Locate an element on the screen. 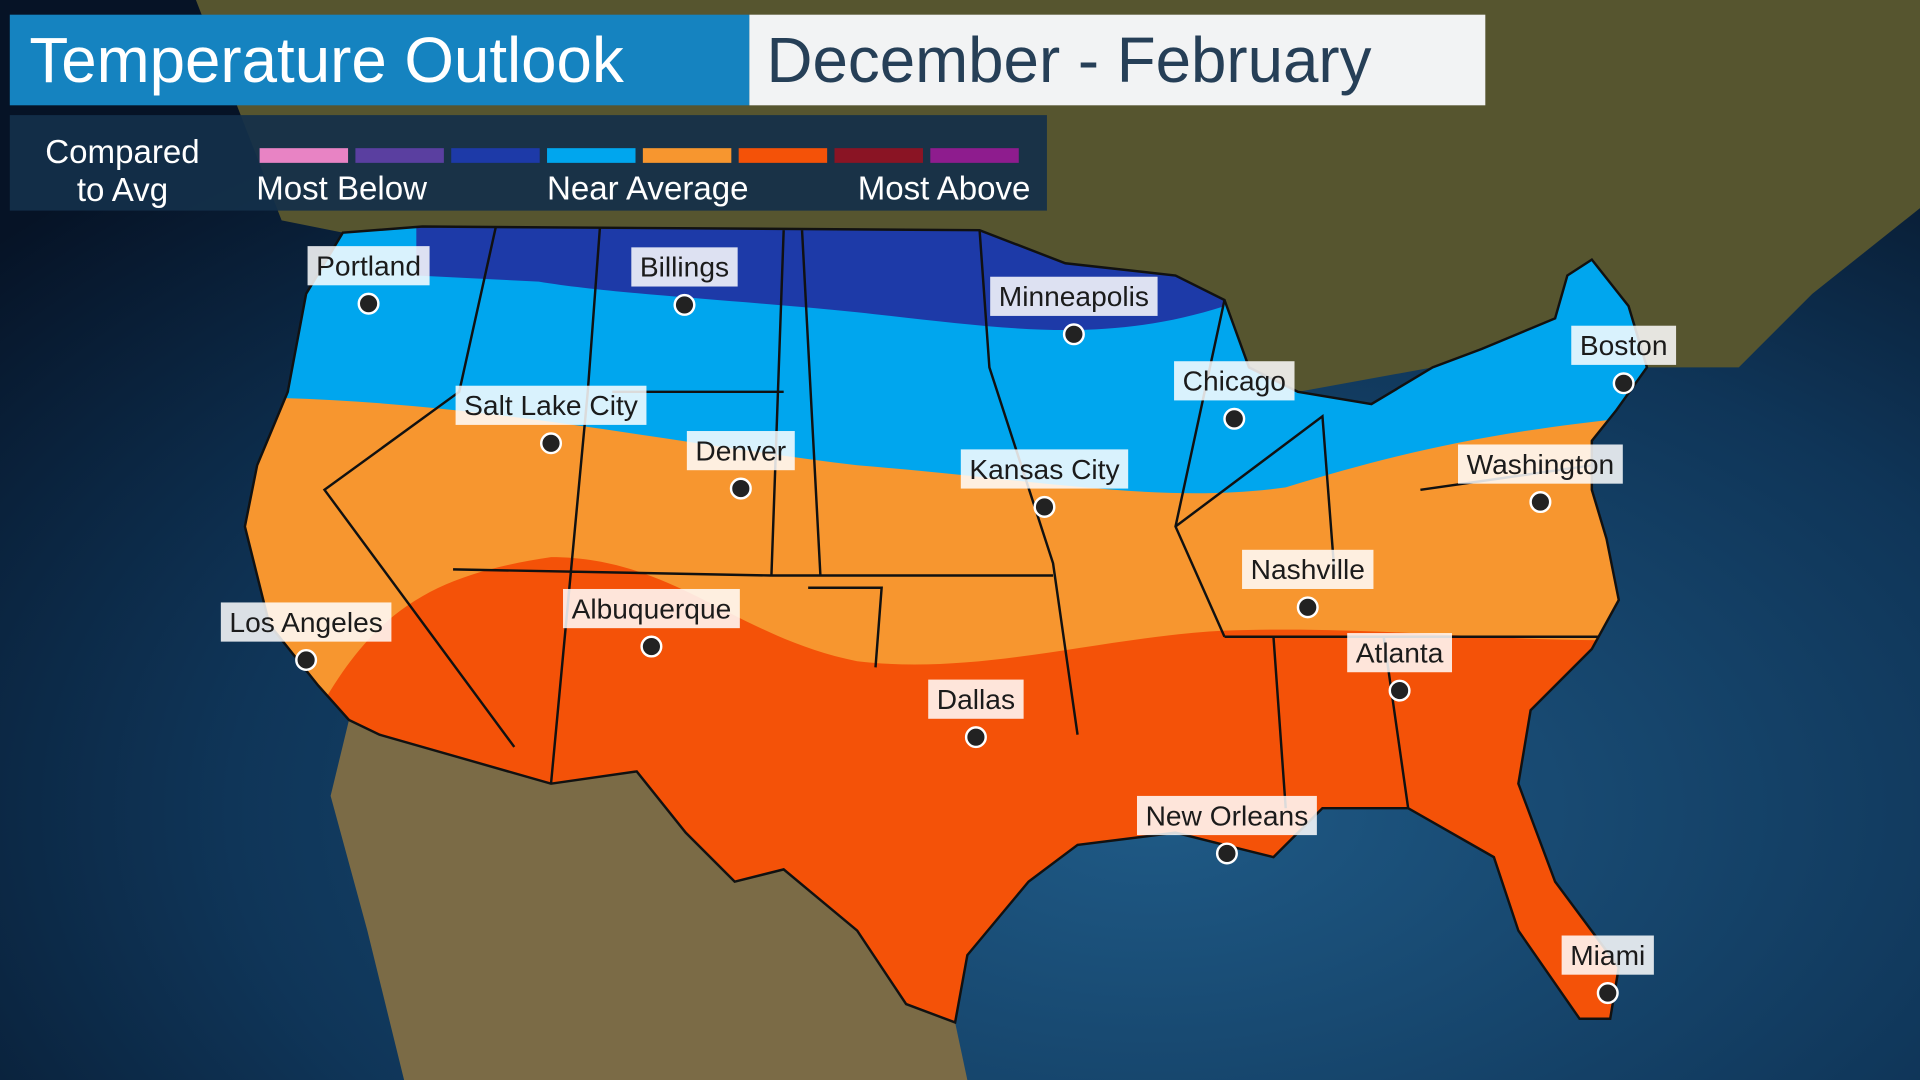 The width and height of the screenshot is (1920, 1080). title: Temperature Outlook is located at coordinates (326, 60).